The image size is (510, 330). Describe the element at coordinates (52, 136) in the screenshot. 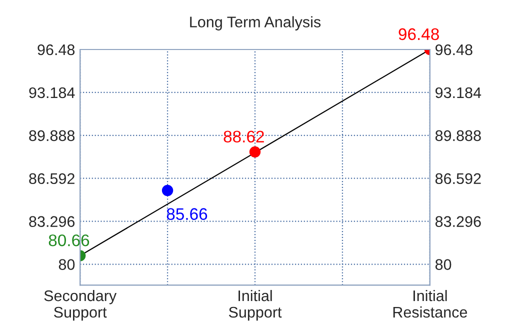

I see `y-tick-label: 89.888` at that location.